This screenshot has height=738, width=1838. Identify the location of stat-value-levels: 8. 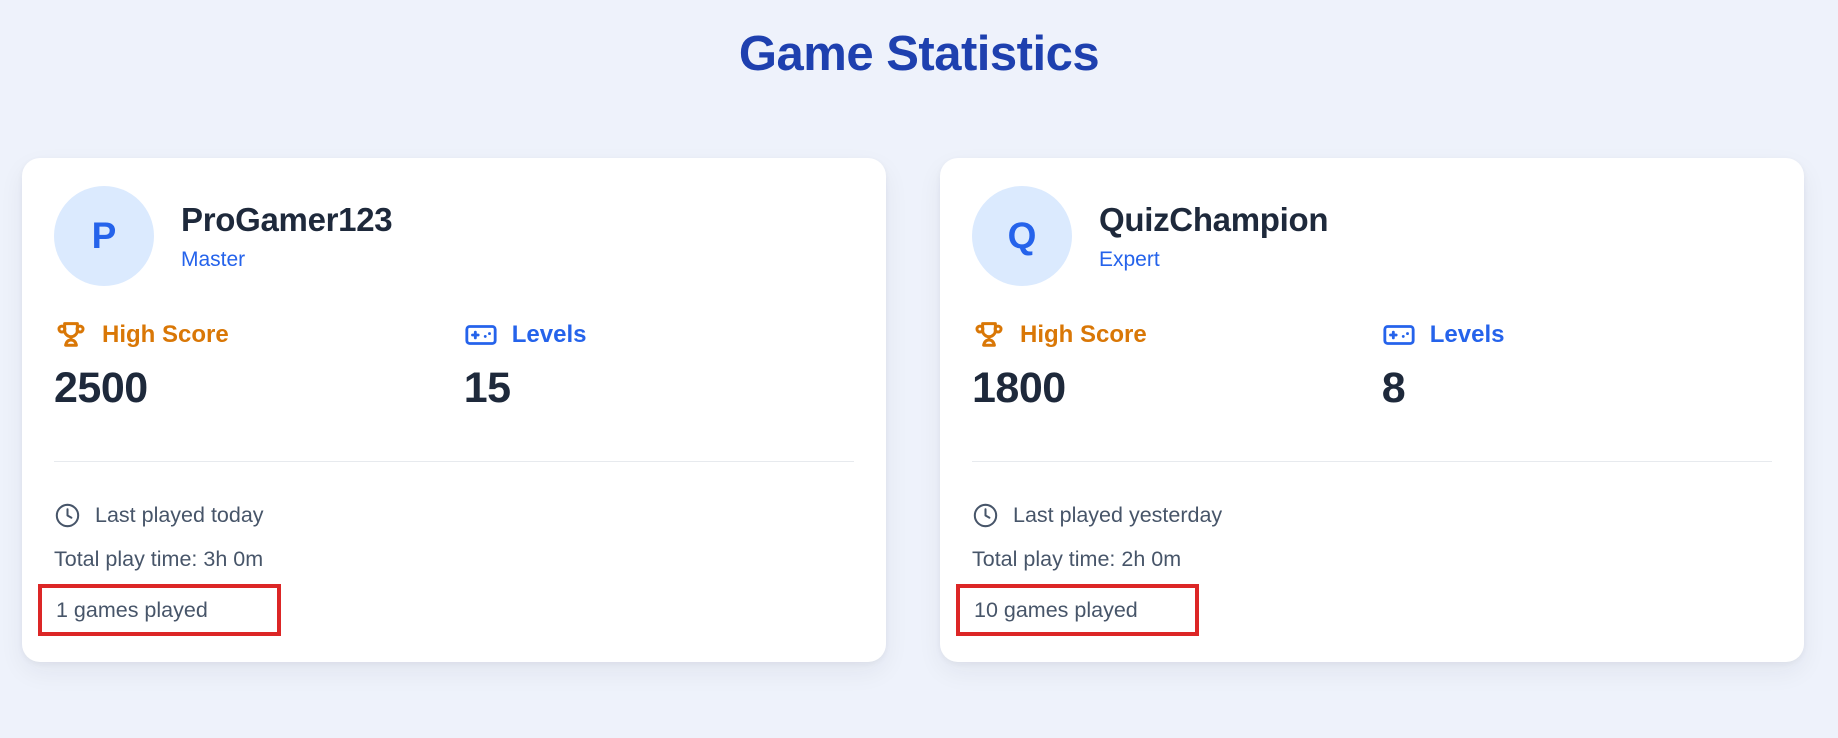
(1393, 388).